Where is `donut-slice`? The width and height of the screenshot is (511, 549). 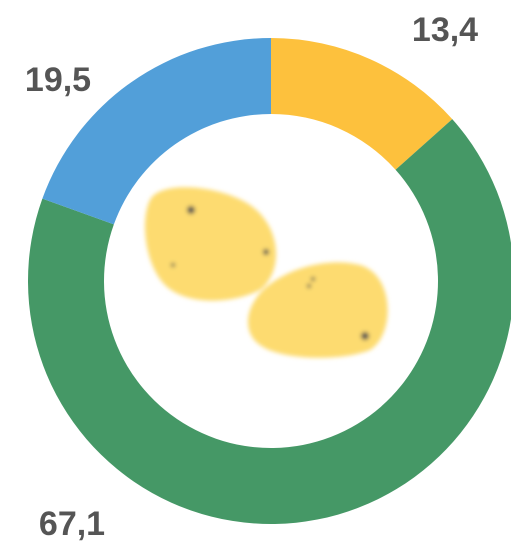 donut-slice is located at coordinates (362, 104).